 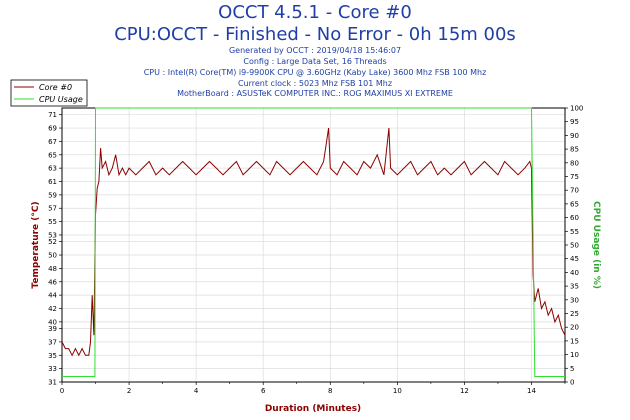 What do you see at coordinates (315, 12) in the screenshot?
I see `chart-title: OCCT 4.5.1 - Core #0` at bounding box center [315, 12].